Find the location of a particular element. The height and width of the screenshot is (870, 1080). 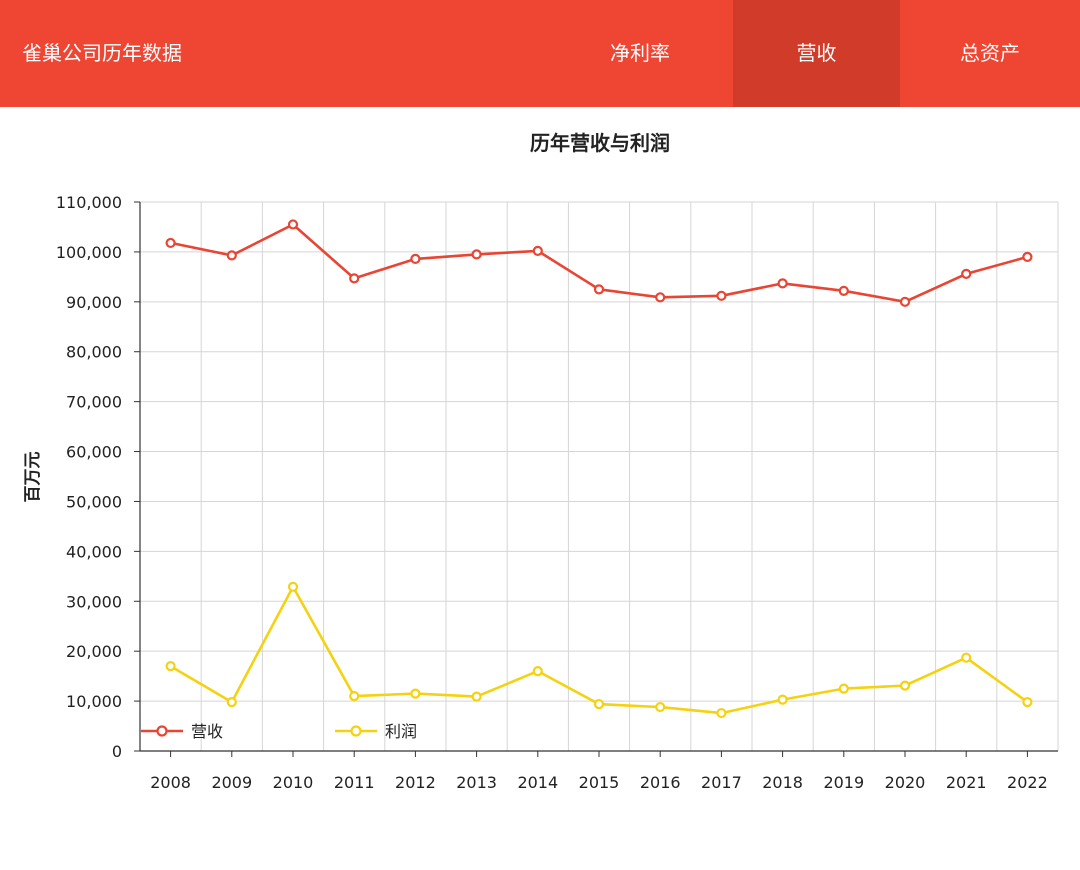

y-tick-label: 0 is located at coordinates (117, 751).